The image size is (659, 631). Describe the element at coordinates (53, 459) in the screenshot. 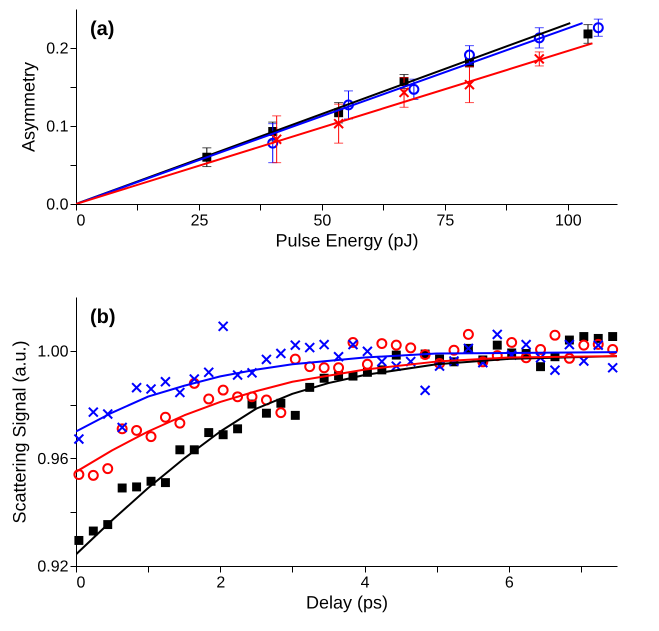

I see `y-tick-label: 0.96` at that location.